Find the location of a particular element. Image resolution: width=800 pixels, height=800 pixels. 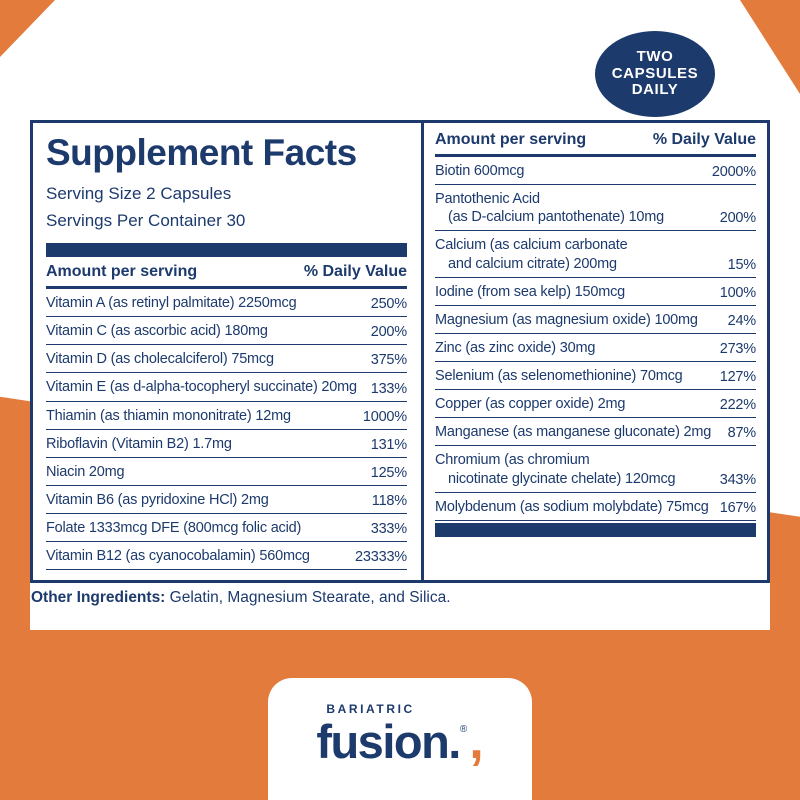

nutrient-row: Zinc (as zinc oxide) 30mg 273% is located at coordinates (595, 348).